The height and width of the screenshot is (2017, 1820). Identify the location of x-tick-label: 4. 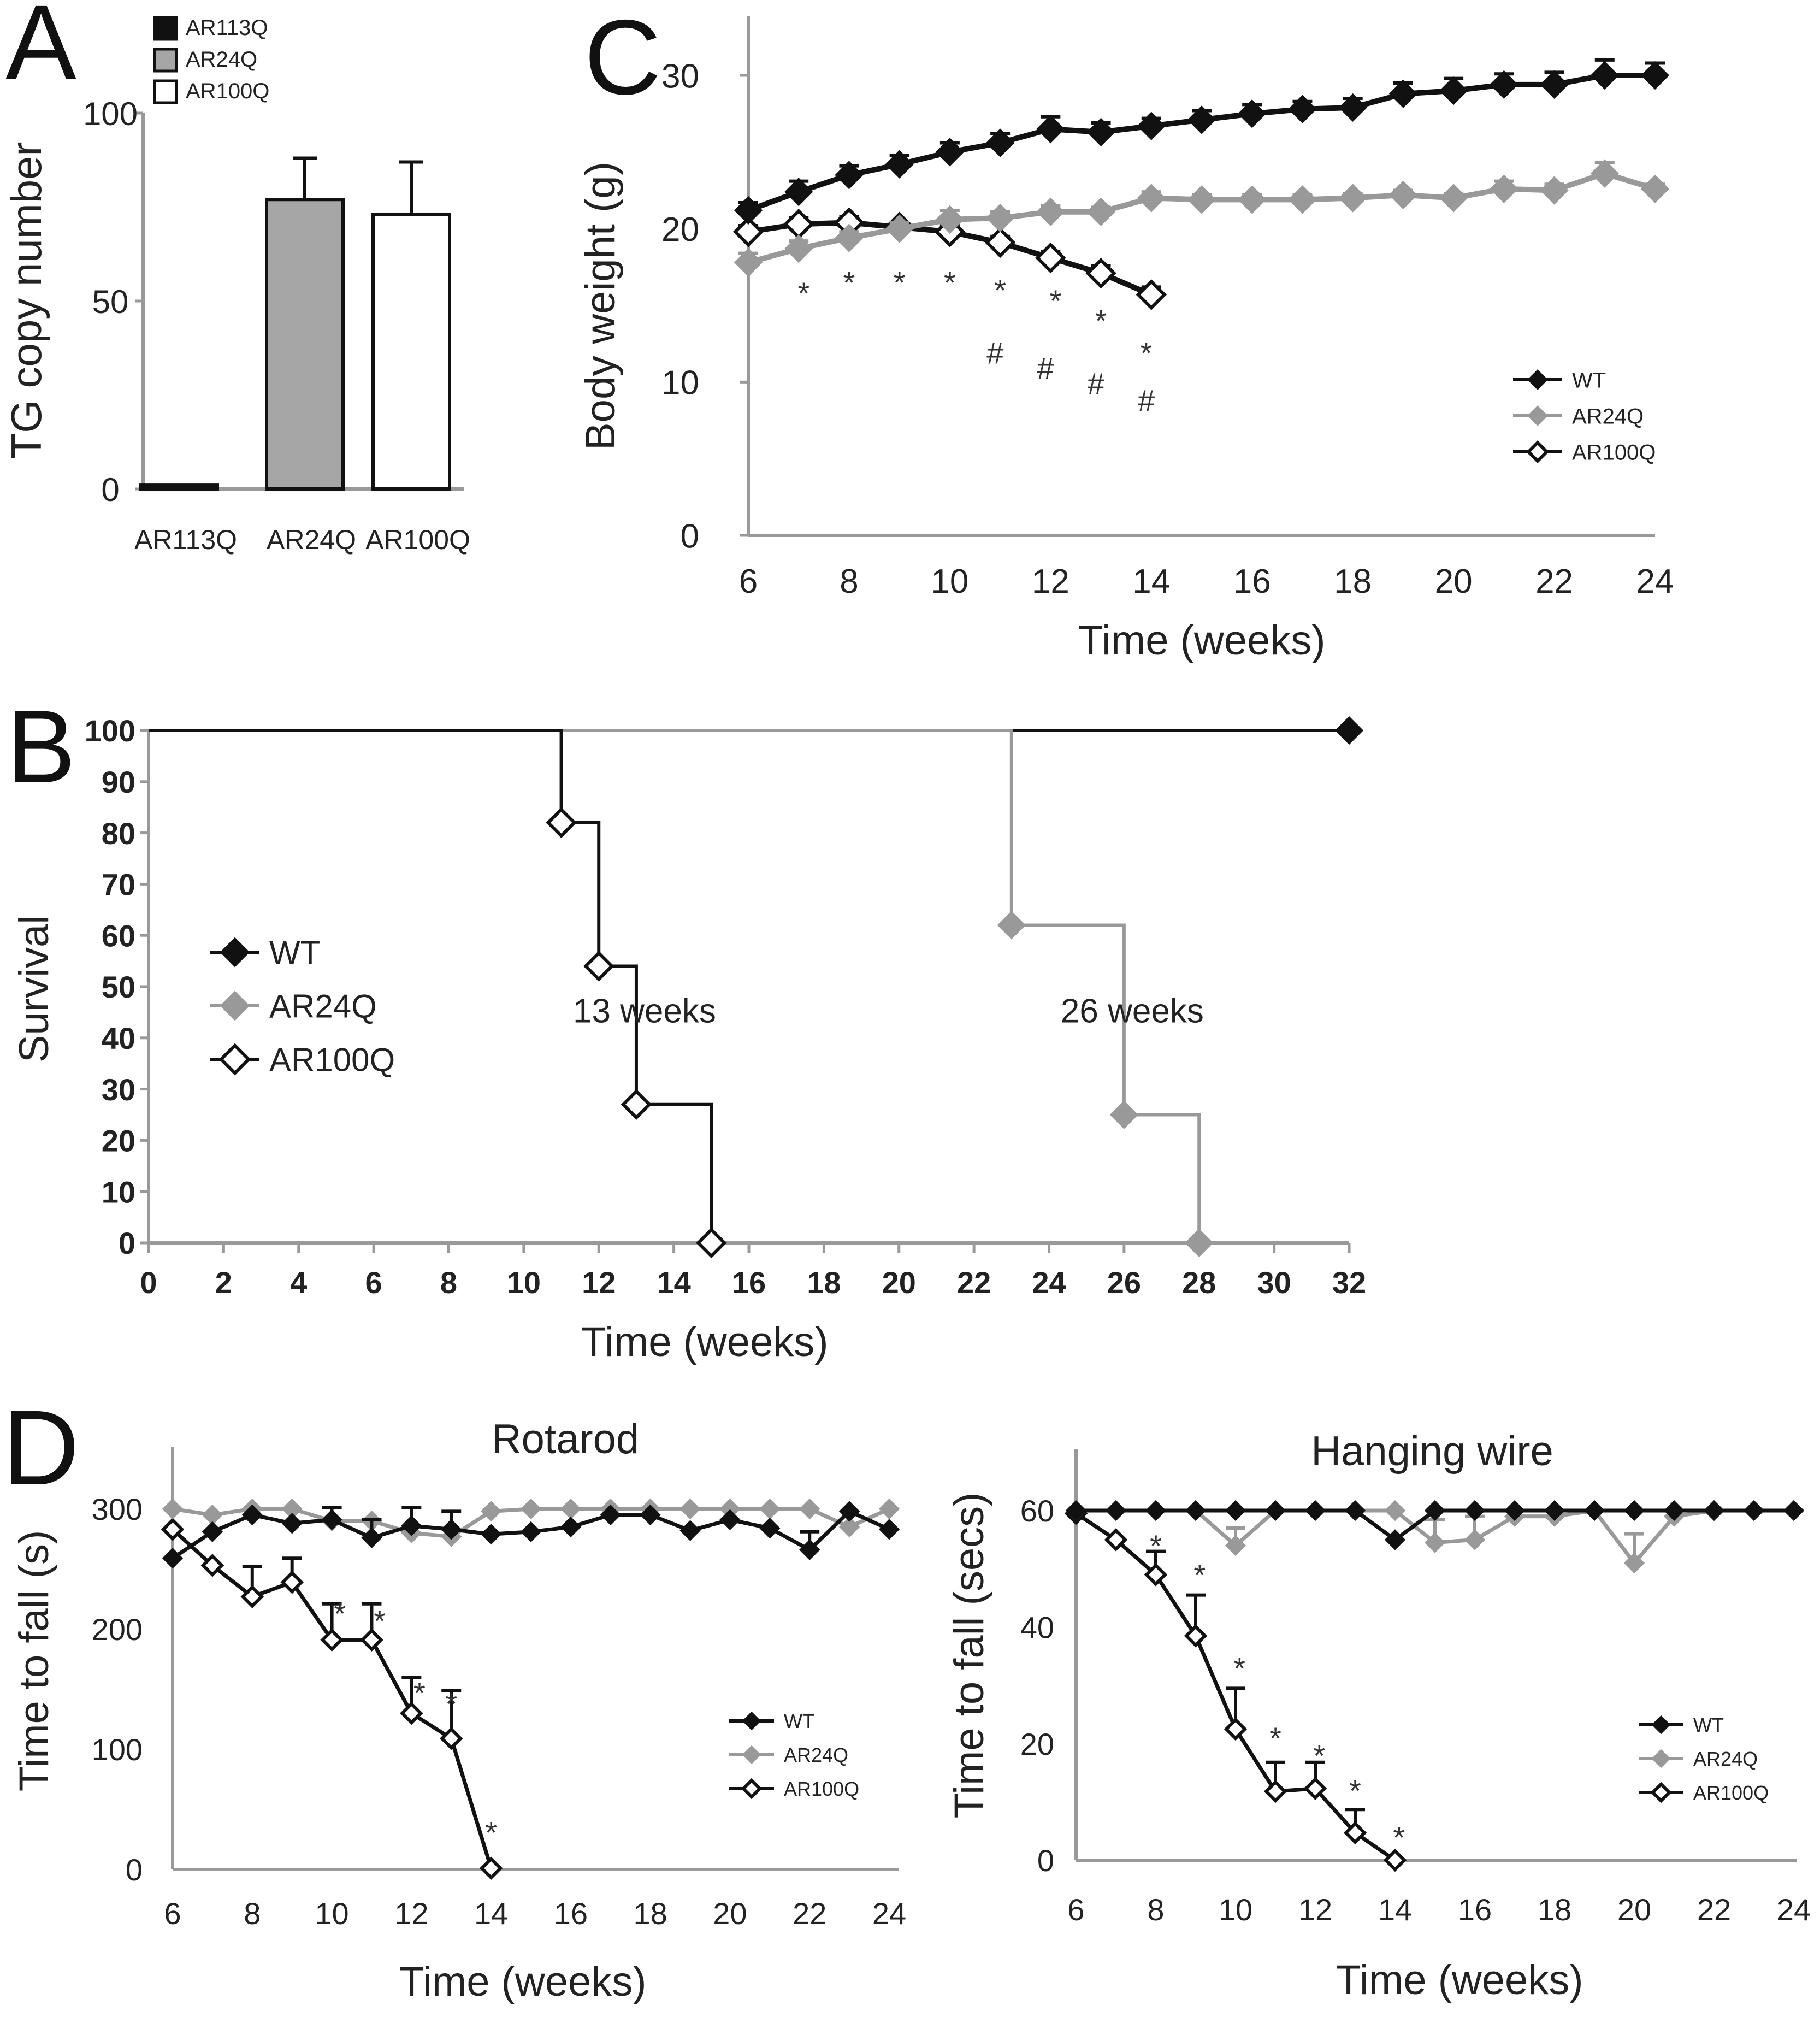
(298, 1283).